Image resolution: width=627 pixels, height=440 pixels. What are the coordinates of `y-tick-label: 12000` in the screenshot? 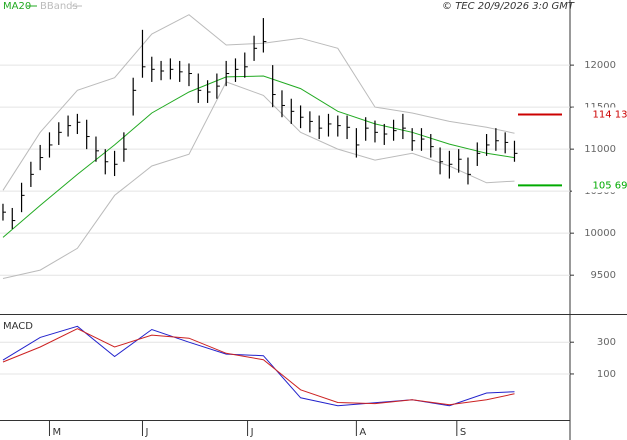 It's located at (600, 65).